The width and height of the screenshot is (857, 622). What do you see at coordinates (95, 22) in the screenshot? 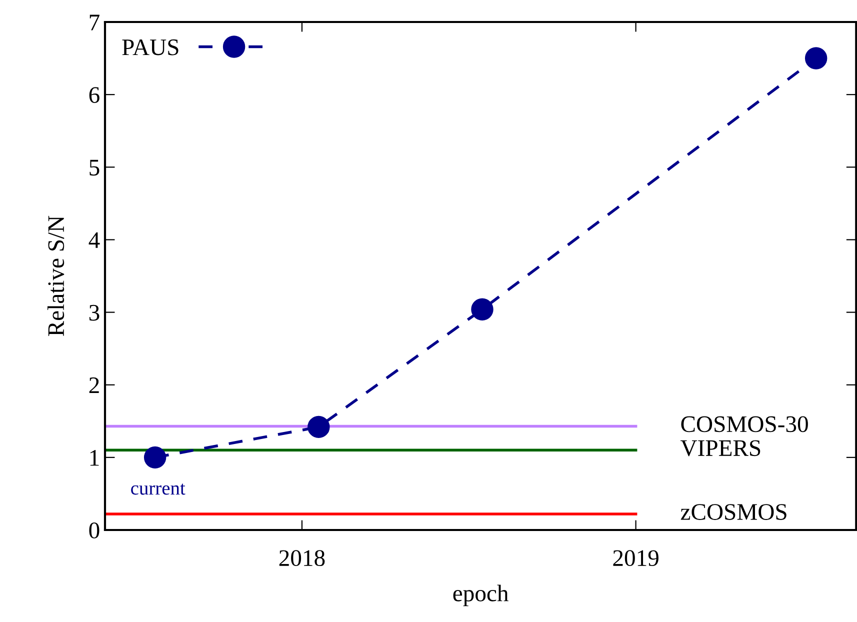
I see `y-tick-label: 7` at bounding box center [95, 22].